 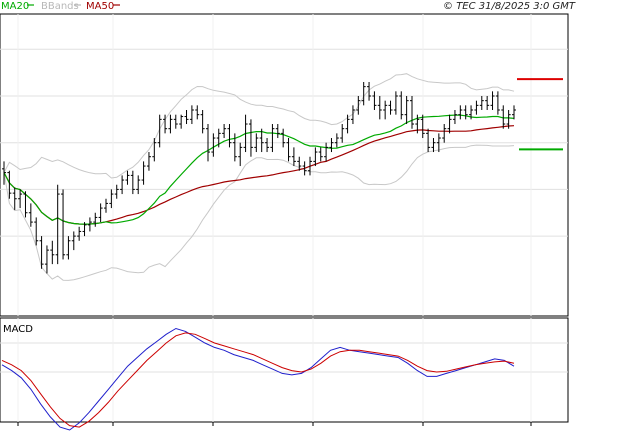 What do you see at coordinates (100, 6) in the screenshot?
I see `legend-ma50-label: MA50` at bounding box center [100, 6].